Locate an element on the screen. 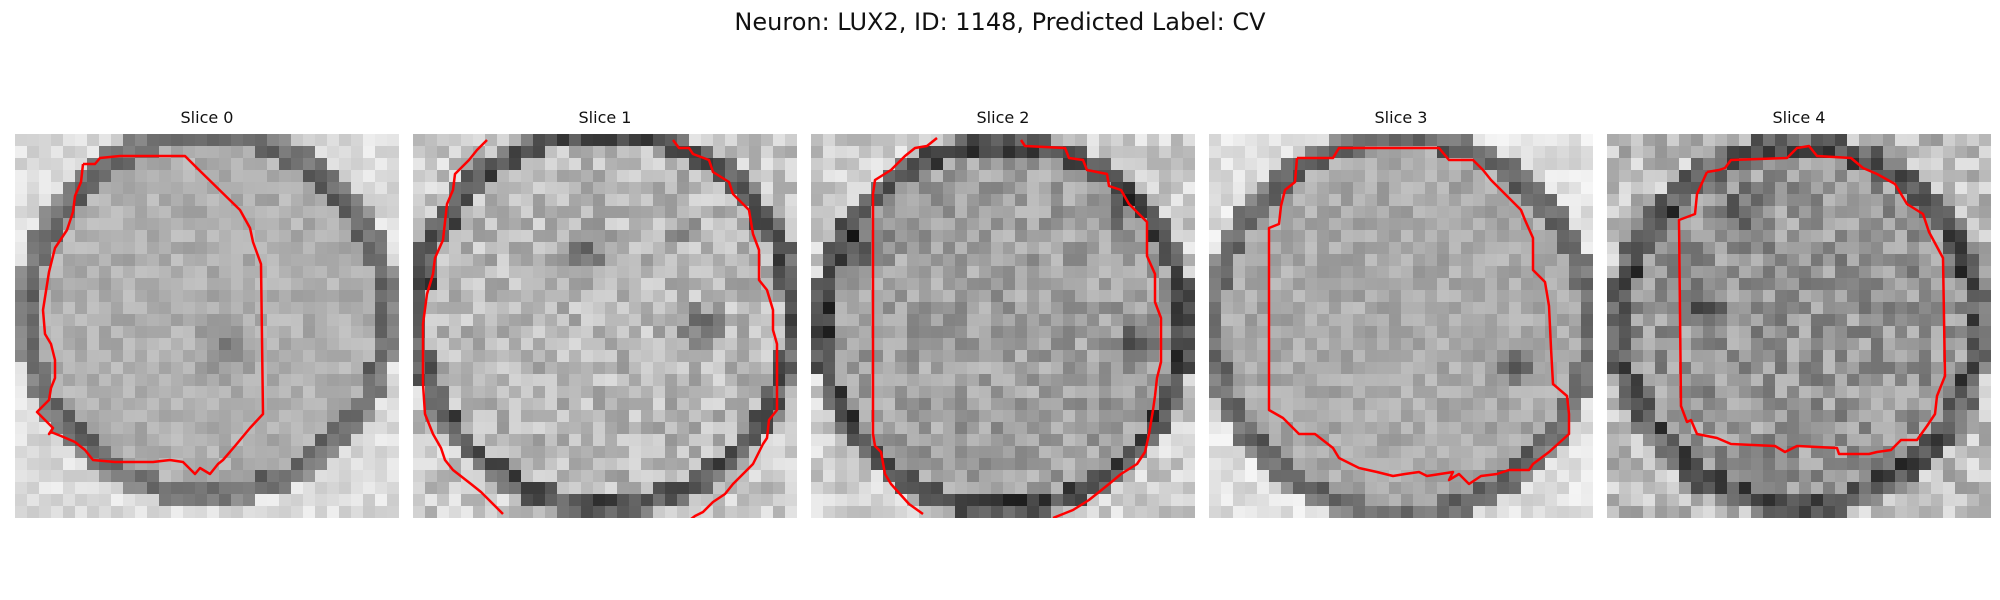 The height and width of the screenshot is (600, 2000). slice-title: Slice 1 is located at coordinates (605, 117).